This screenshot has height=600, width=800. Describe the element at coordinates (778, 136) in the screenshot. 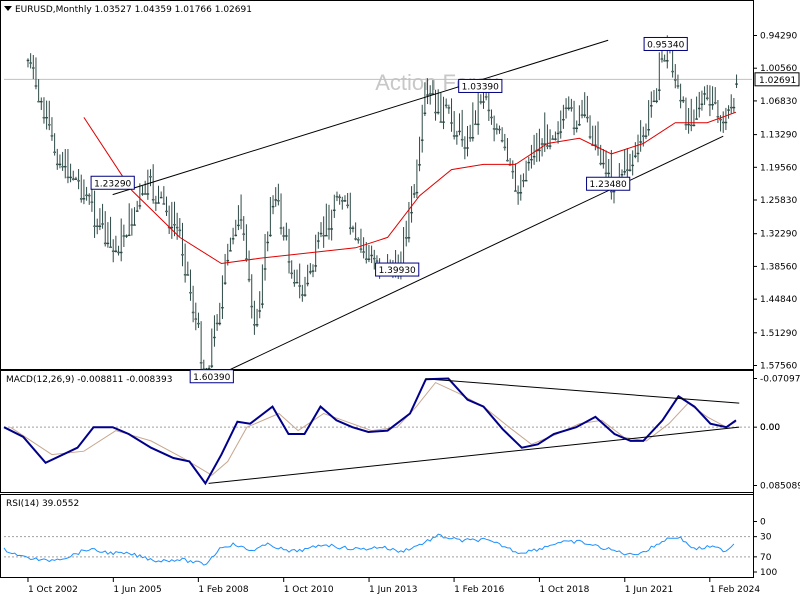

I see `price-axis-label: 1.13290` at that location.